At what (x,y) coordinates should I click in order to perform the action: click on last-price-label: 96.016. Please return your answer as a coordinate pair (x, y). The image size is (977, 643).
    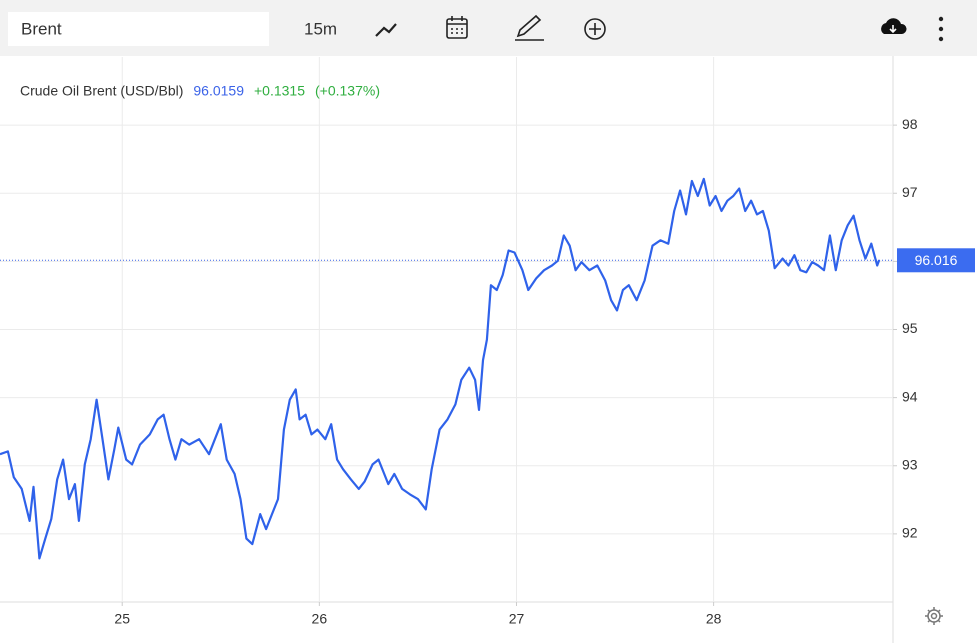
    Looking at the image, I should click on (936, 260).